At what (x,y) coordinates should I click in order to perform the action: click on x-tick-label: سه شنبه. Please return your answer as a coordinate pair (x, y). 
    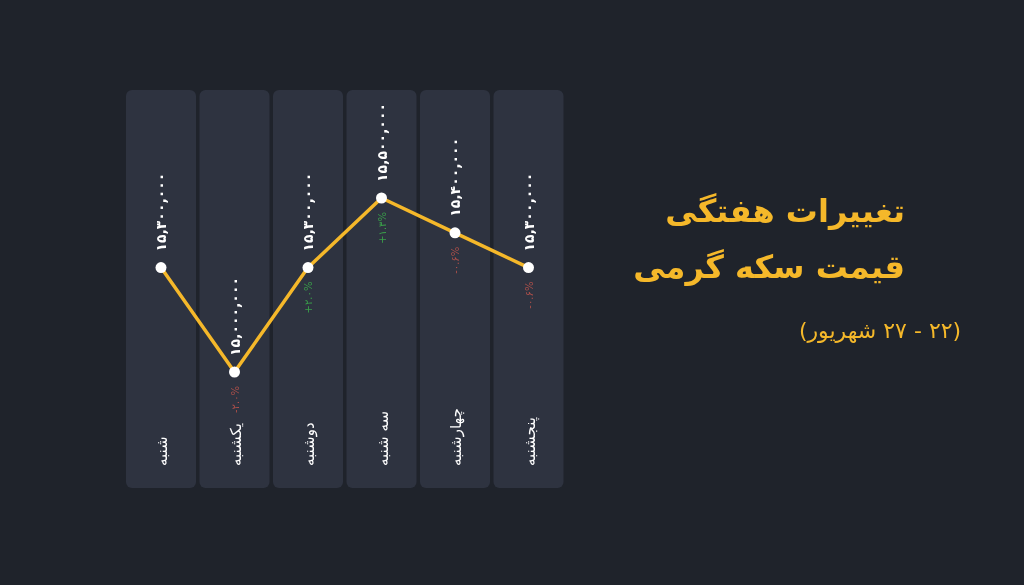
    Looking at the image, I should click on (382, 438).